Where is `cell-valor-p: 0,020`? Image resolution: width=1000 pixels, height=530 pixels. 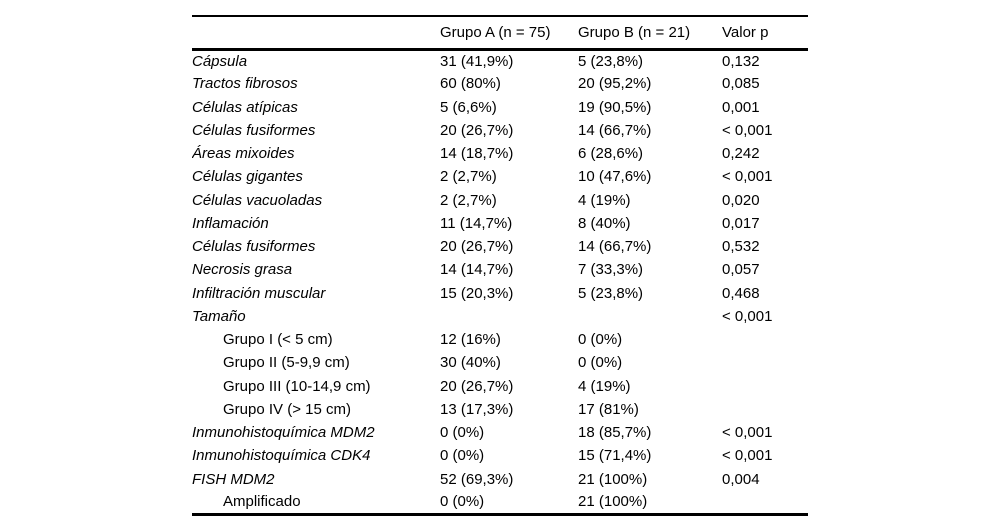 cell-valor-p: 0,020 is located at coordinates (741, 200).